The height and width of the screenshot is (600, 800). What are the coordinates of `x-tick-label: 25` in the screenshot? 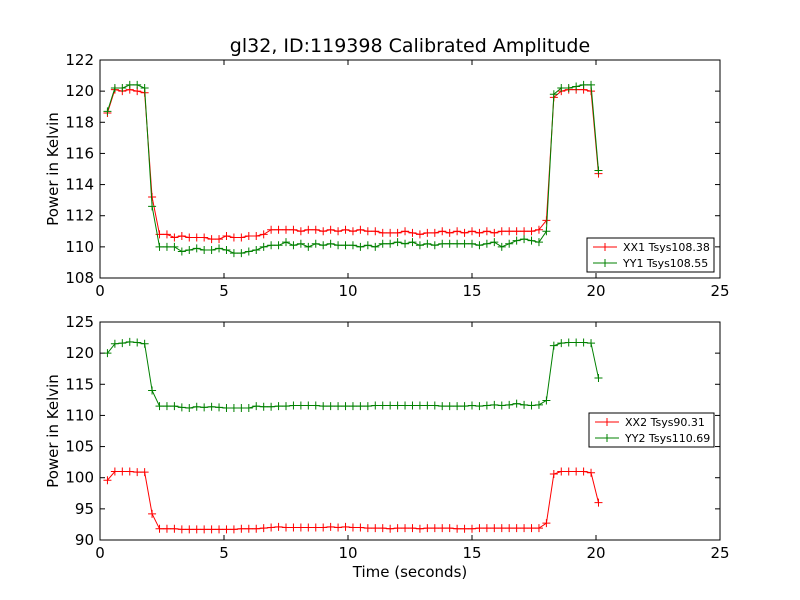 It's located at (719, 553).